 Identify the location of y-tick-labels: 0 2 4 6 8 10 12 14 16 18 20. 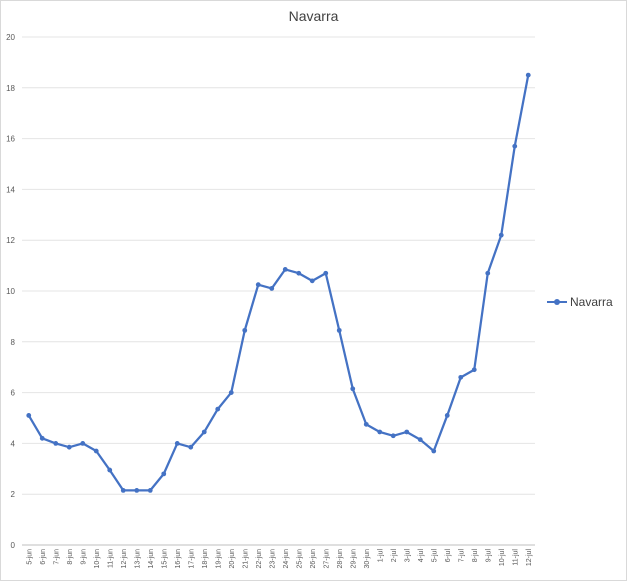
(10, 291).